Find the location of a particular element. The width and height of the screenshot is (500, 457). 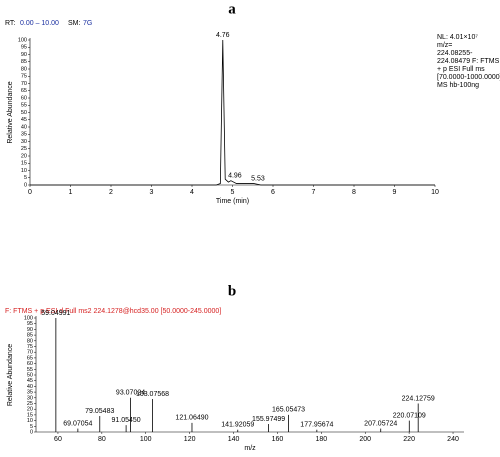

x-tick-label: 80 is located at coordinates (102, 439).